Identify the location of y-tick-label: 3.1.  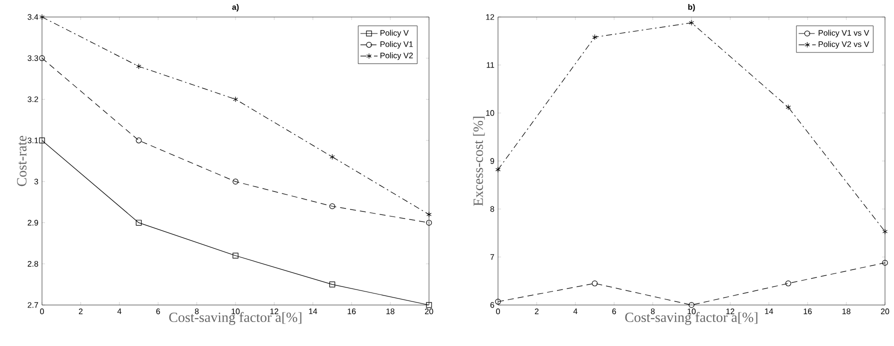
(33, 141).